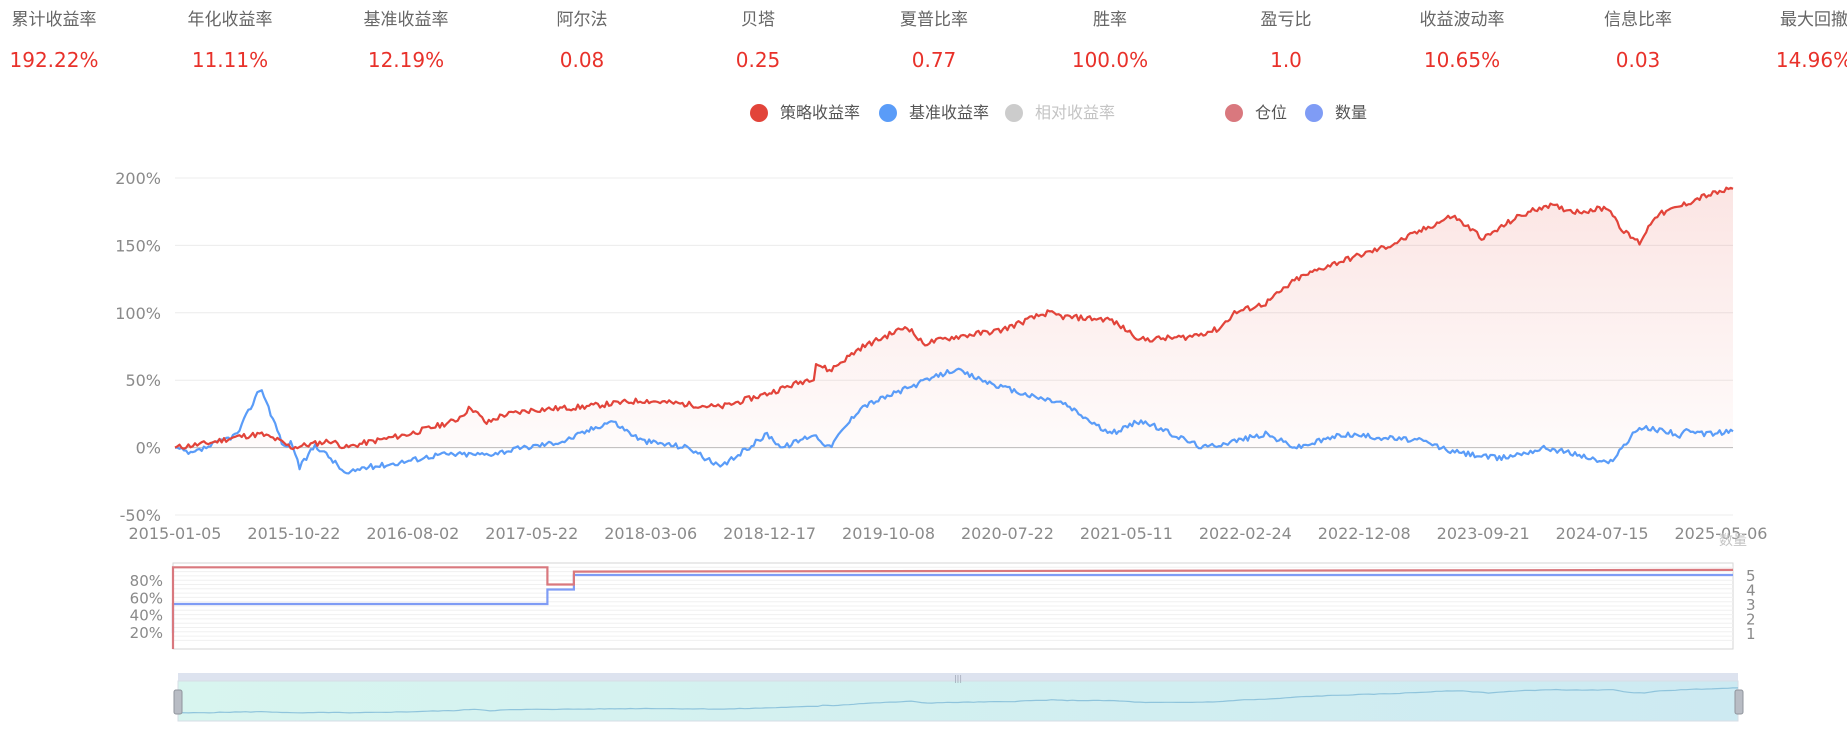 This screenshot has height=741, width=1847. What do you see at coordinates (140, 515) in the screenshot?
I see `y-tick-label: -50%` at bounding box center [140, 515].